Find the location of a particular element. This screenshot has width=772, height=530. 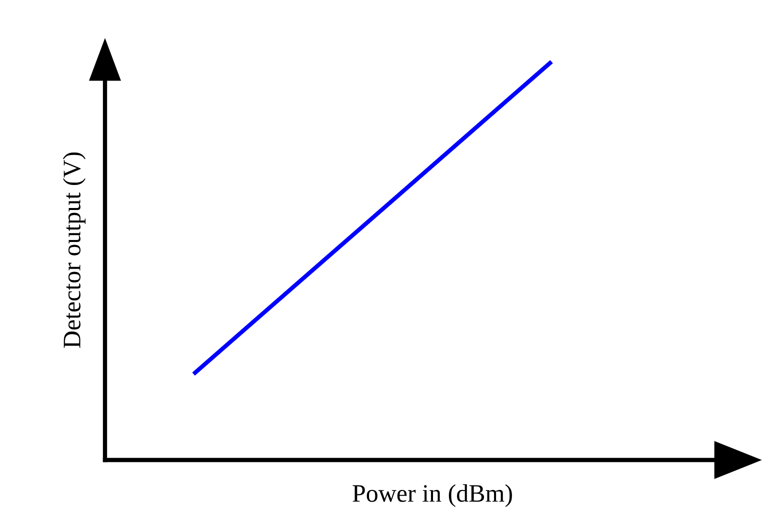

y-axis-title: Detector output (V) is located at coordinates (74, 250).